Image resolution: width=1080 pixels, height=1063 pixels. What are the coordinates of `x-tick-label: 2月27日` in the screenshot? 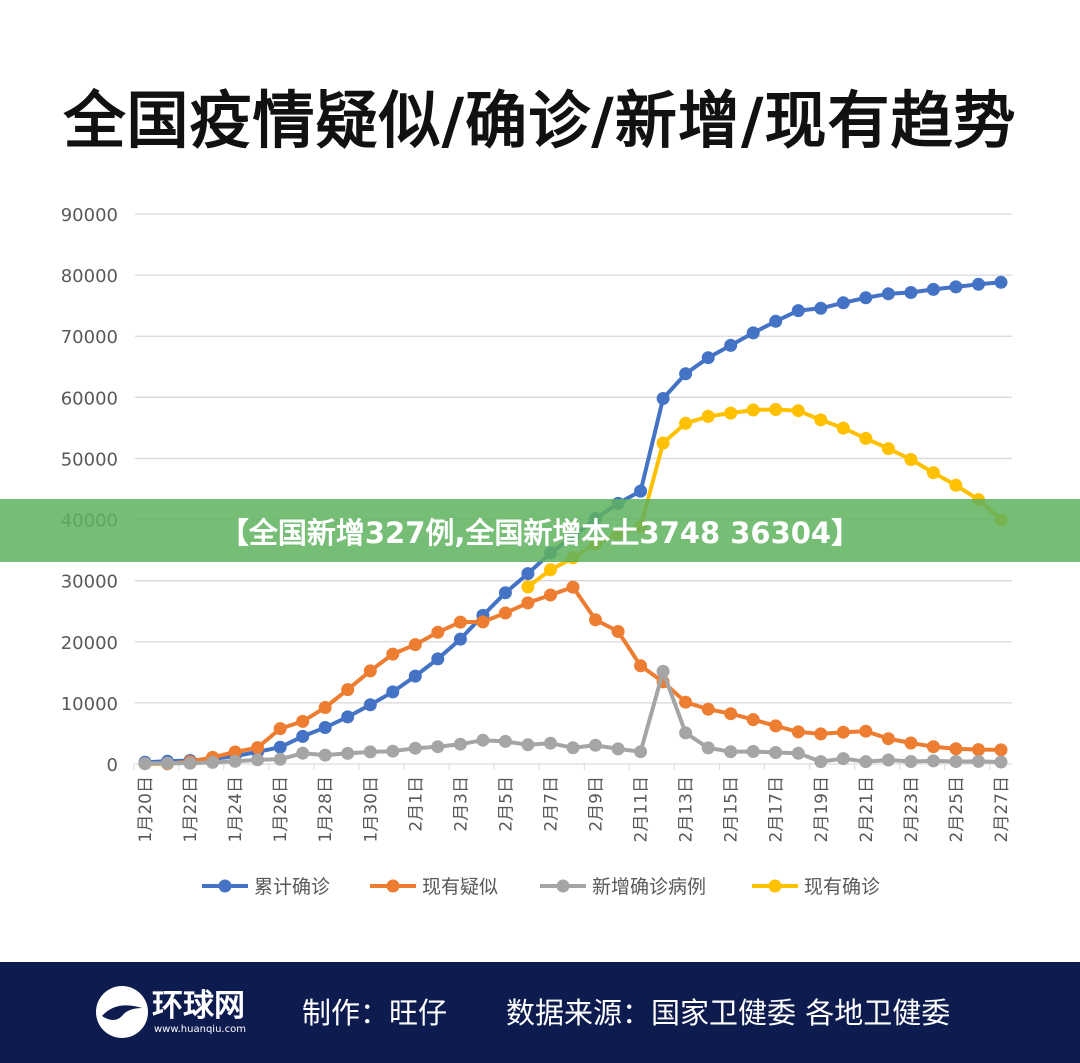 It's located at (1002, 809).